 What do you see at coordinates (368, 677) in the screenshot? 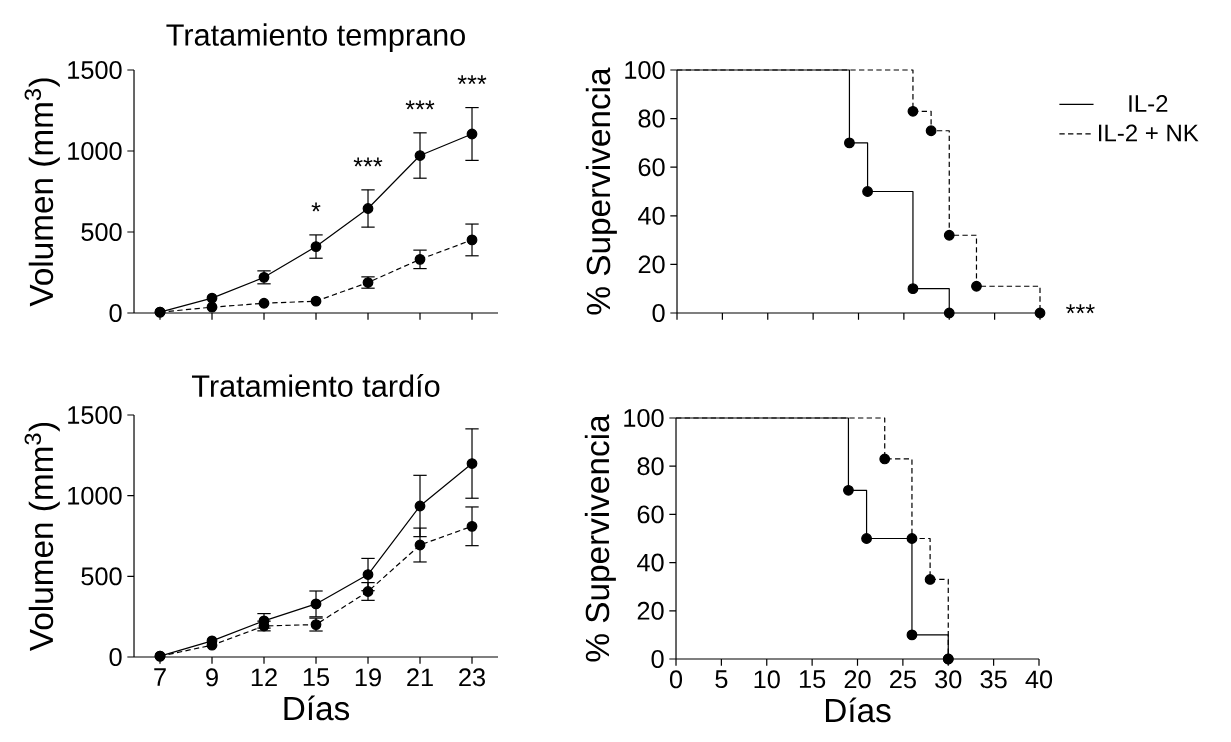
I see `x-tick-label: 19` at bounding box center [368, 677].